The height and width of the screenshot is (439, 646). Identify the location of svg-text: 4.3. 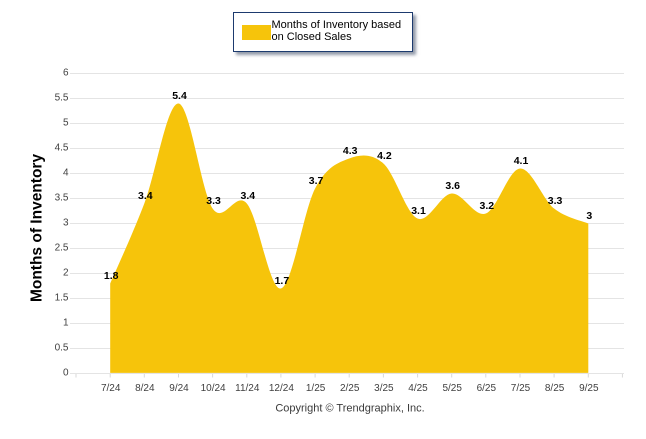
(350, 151).